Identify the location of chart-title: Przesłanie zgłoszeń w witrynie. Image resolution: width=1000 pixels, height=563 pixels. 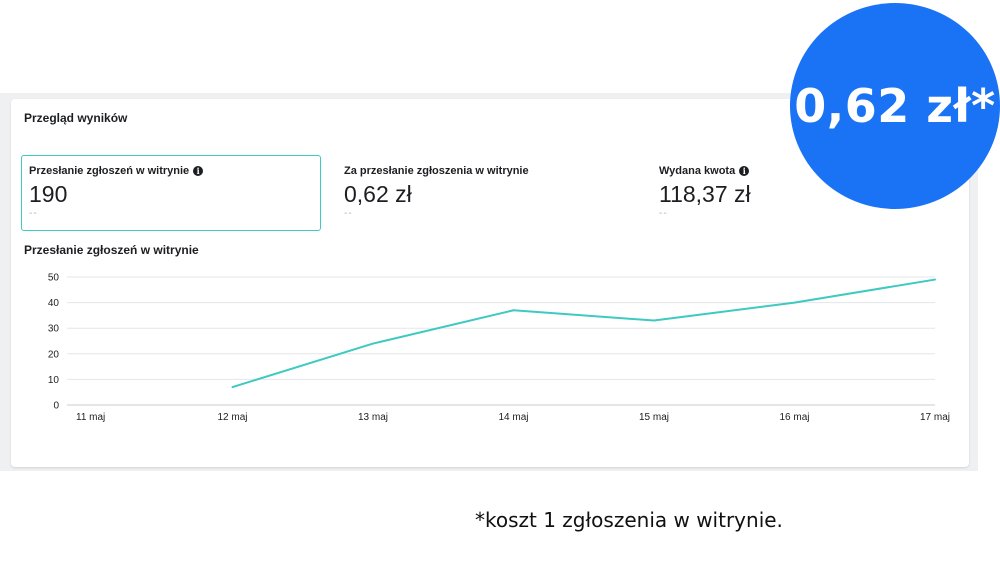
(111, 250).